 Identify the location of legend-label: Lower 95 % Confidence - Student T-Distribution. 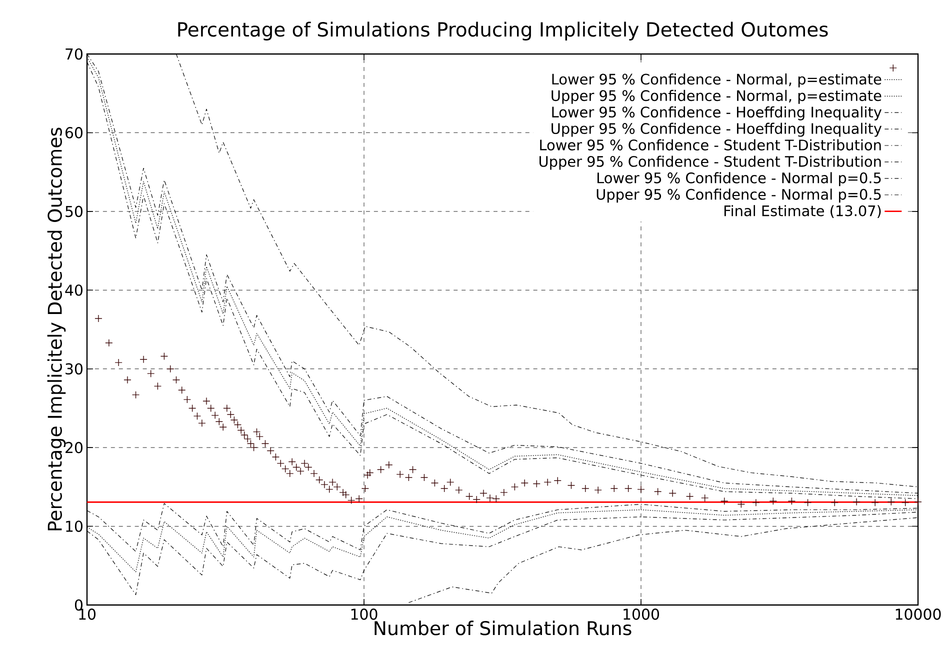
(710, 144).